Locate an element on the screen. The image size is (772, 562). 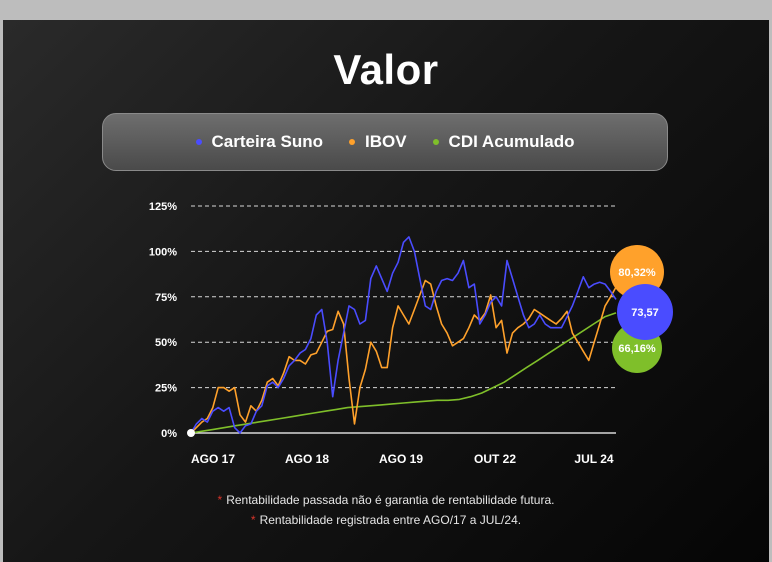
legend: Carteira Suno IBOV CDI Acumulado is located at coordinates (385, 142).